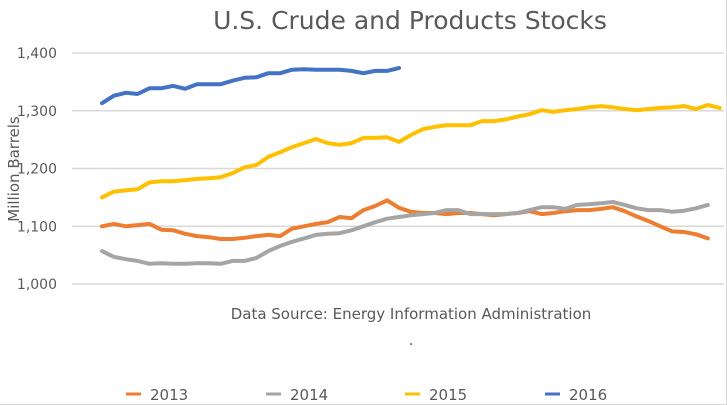  Describe the element at coordinates (405, 219) in the screenshot. I see `series-line-2013` at that location.